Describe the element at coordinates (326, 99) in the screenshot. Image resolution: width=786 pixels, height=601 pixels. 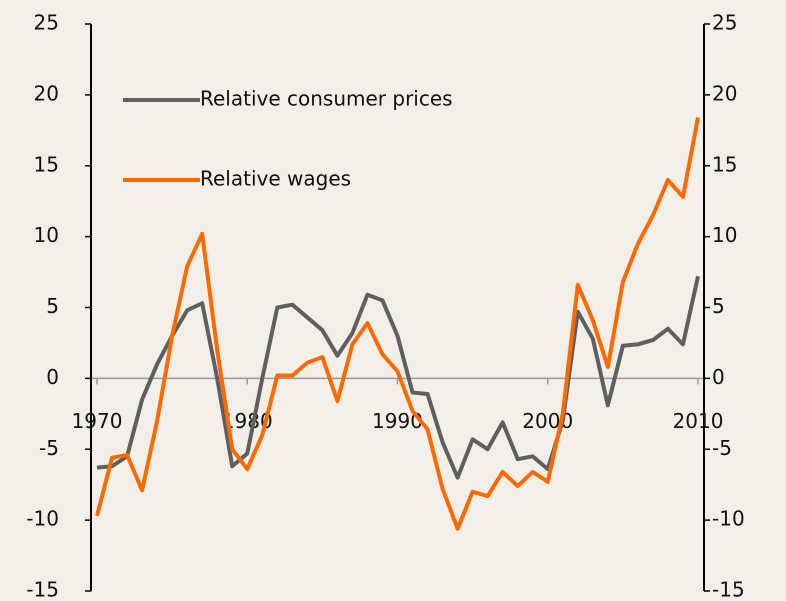
I see `legend-label: Relative consumer prices` at that location.